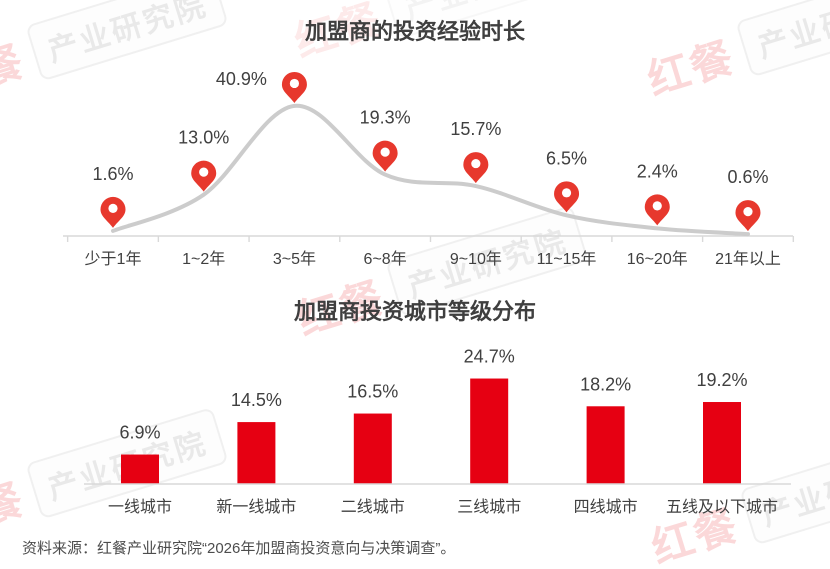 The width and height of the screenshot is (830, 569). I want to click on data-label: 19.3%, so click(385, 118).